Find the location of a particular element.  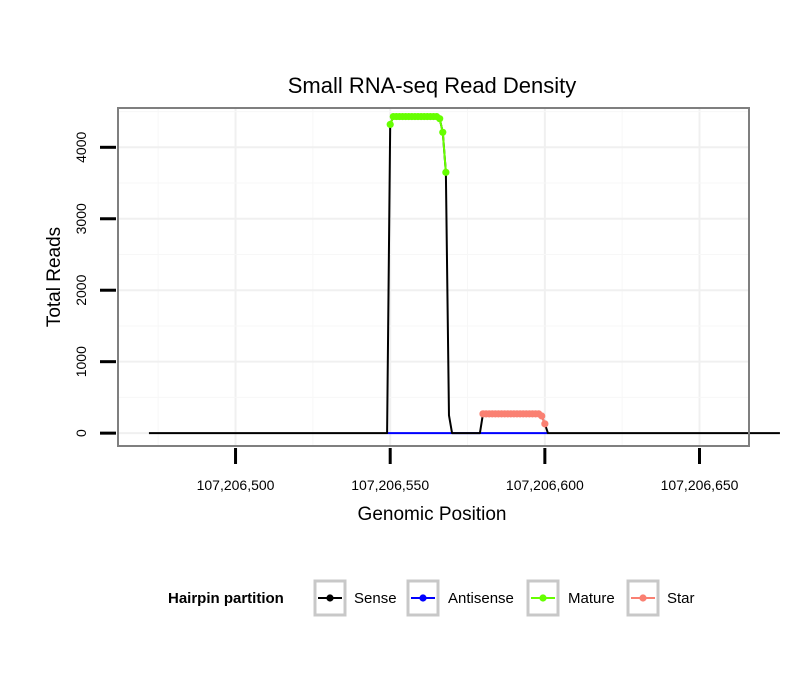

x-tick-label: 107,206,500 is located at coordinates (236, 485).